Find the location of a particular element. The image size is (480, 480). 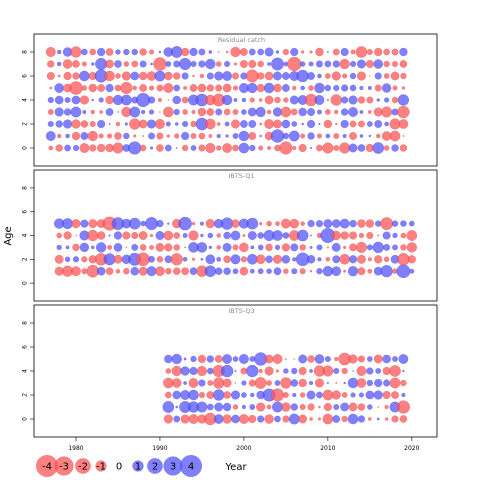

legend: -4 -3 -2 -1 0 1 2 3 4 is located at coordinates (119, 466).